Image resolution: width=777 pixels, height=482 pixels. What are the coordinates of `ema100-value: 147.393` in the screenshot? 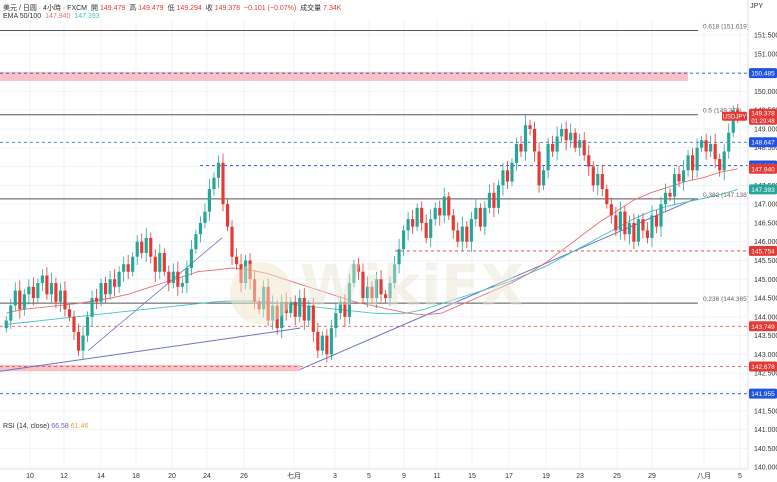 It's located at (87, 16).